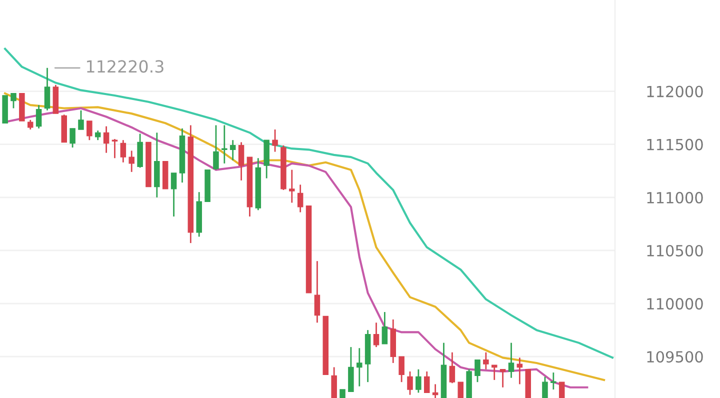 The image size is (720, 398). I want to click on annotation: 112220.3, so click(125, 66).